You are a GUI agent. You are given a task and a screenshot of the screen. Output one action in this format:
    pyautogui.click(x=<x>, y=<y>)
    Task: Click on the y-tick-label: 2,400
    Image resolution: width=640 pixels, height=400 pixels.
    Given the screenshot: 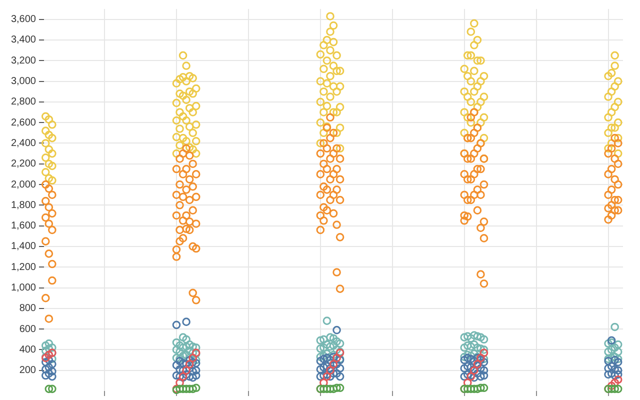 What is the action you would take?
    pyautogui.click(x=23, y=143)
    